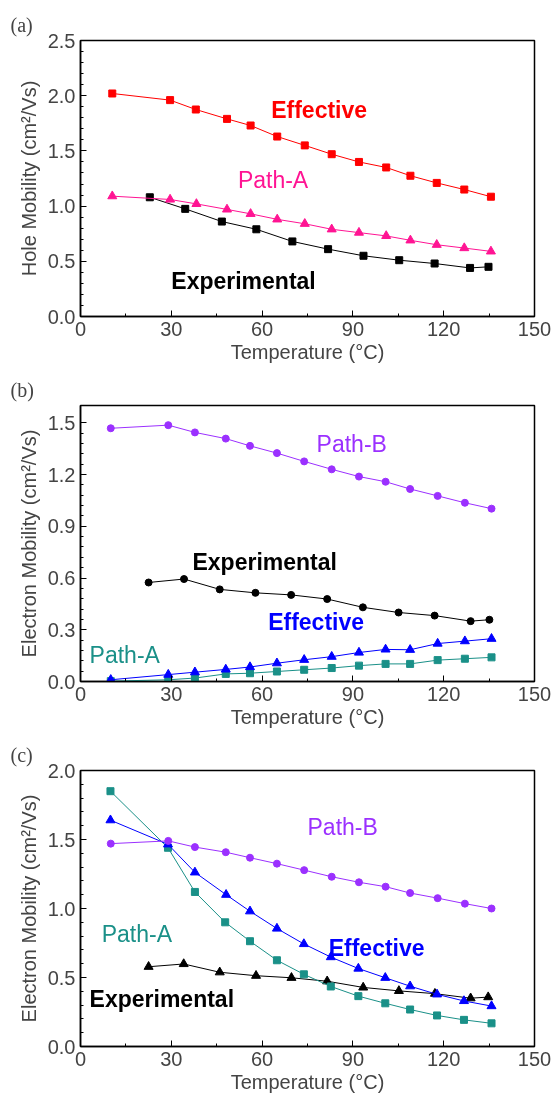 The height and width of the screenshot is (1097, 559). I want to click on chart-title: (b), so click(22, 390).